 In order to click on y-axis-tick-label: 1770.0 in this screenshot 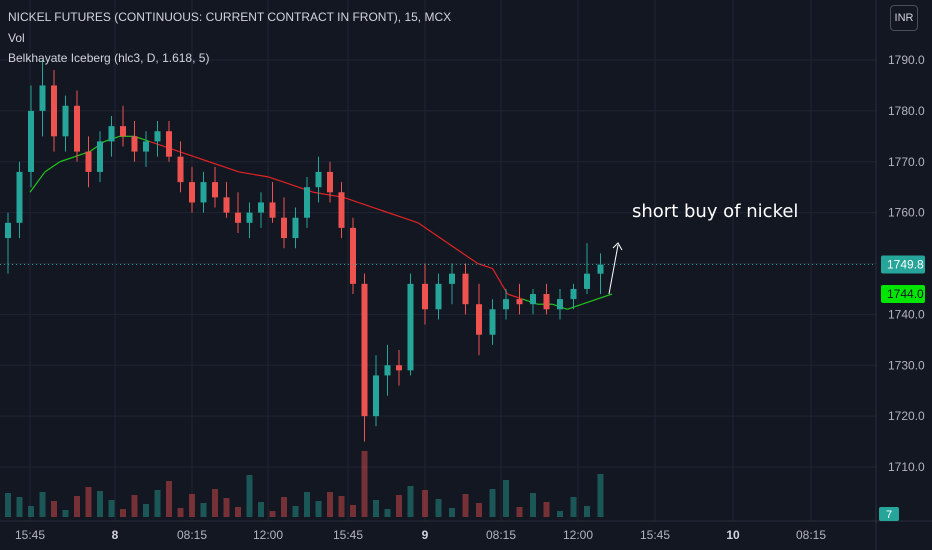, I will do `click(906, 162)`.